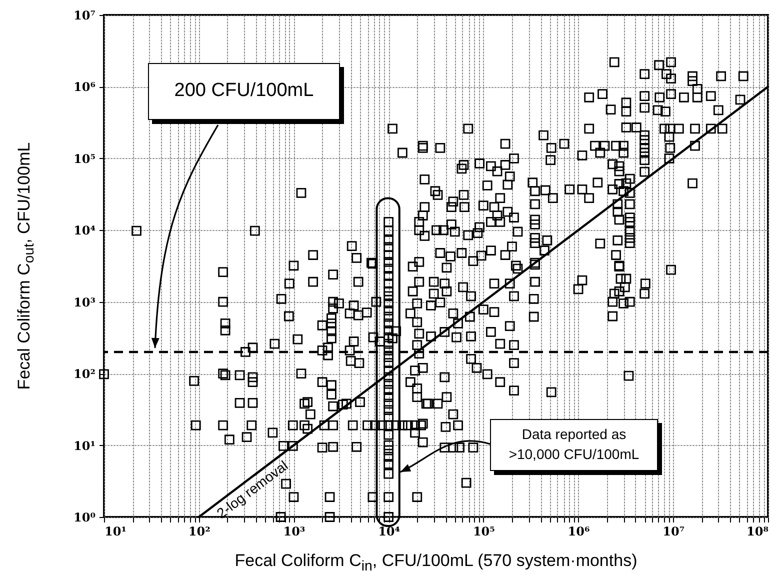 The image size is (782, 583). I want to click on x-tick-label: 10⁷, so click(673, 531).